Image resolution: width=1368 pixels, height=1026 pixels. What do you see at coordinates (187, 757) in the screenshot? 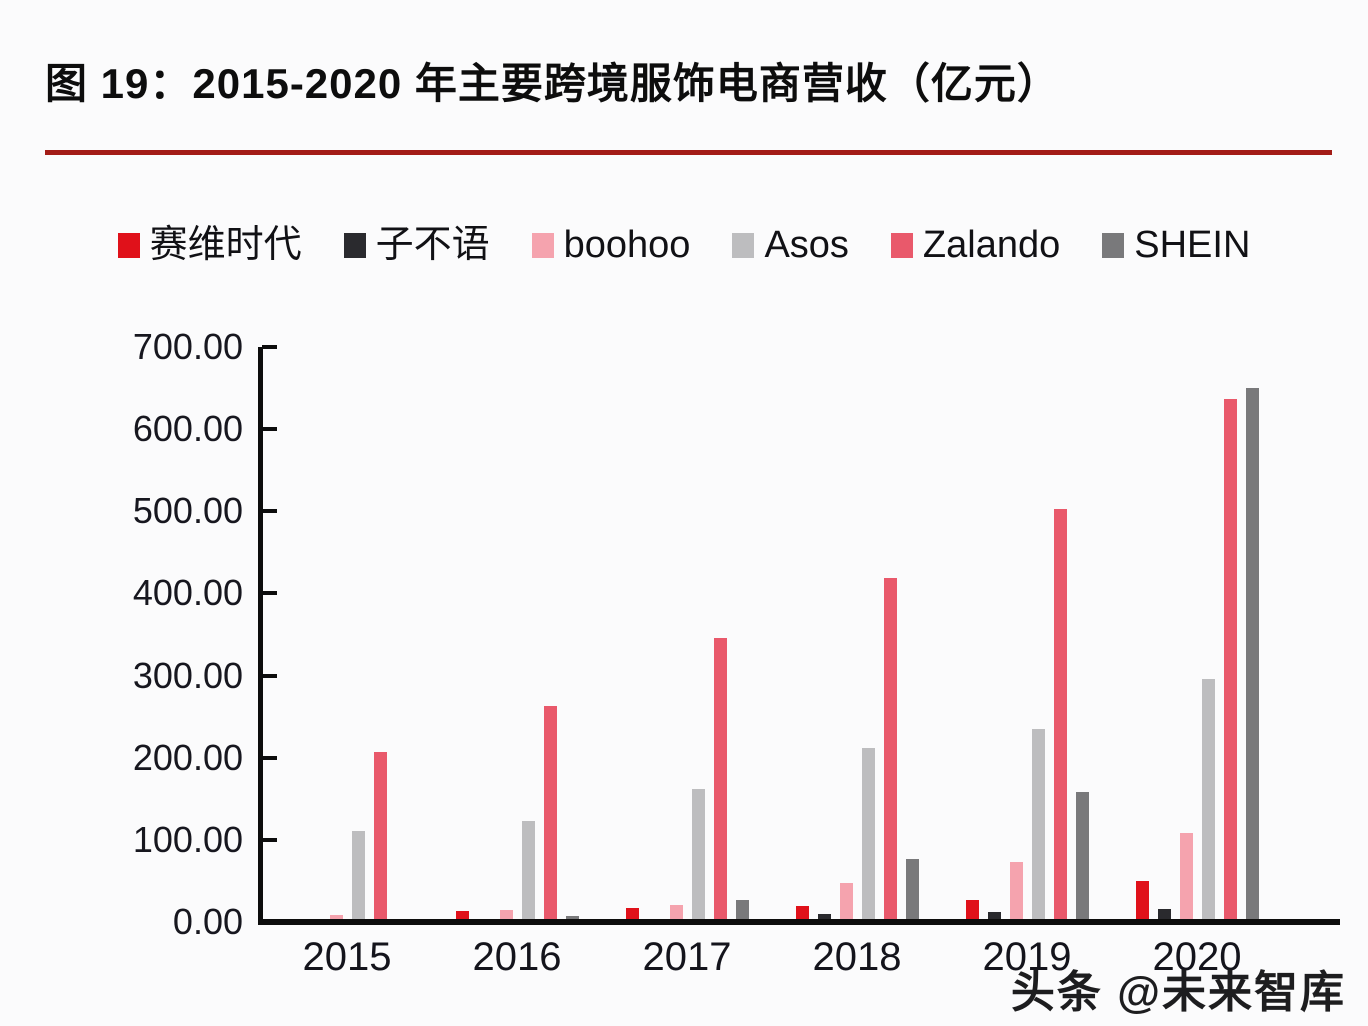
I see `y-tick-label: 200.00` at bounding box center [187, 757].